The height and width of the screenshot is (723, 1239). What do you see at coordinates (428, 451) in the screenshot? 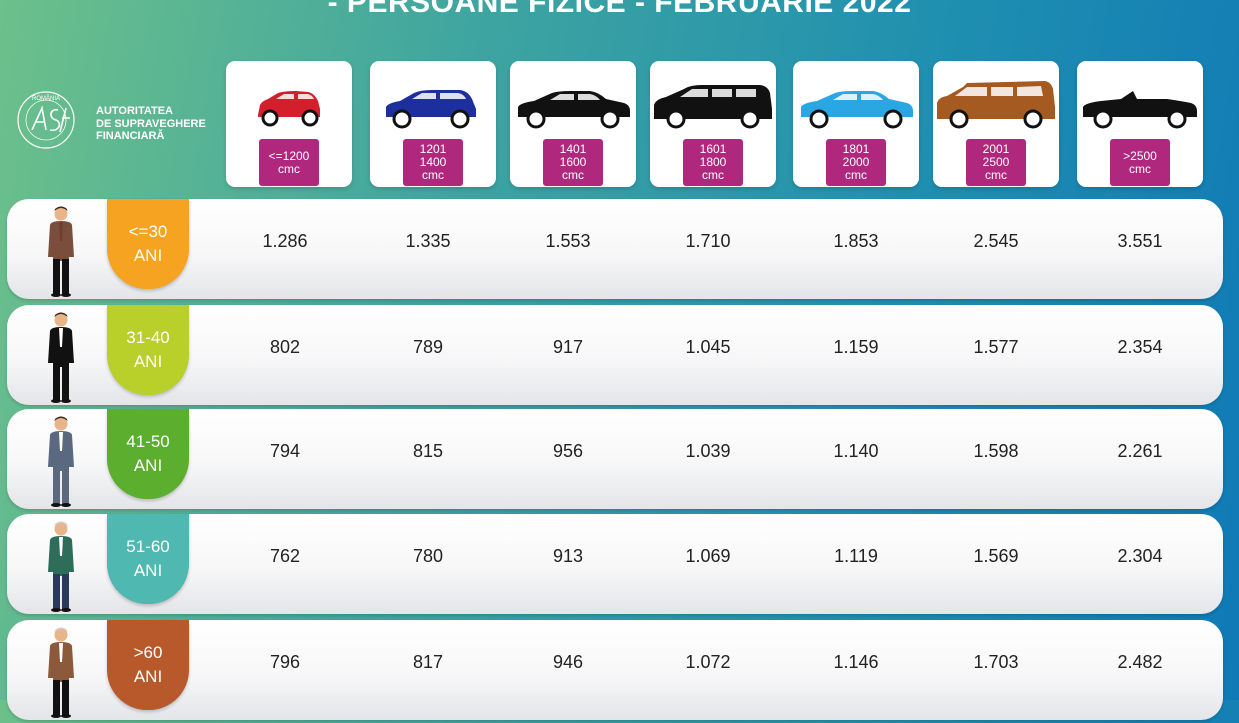
I see `price-cell: 815` at bounding box center [428, 451].